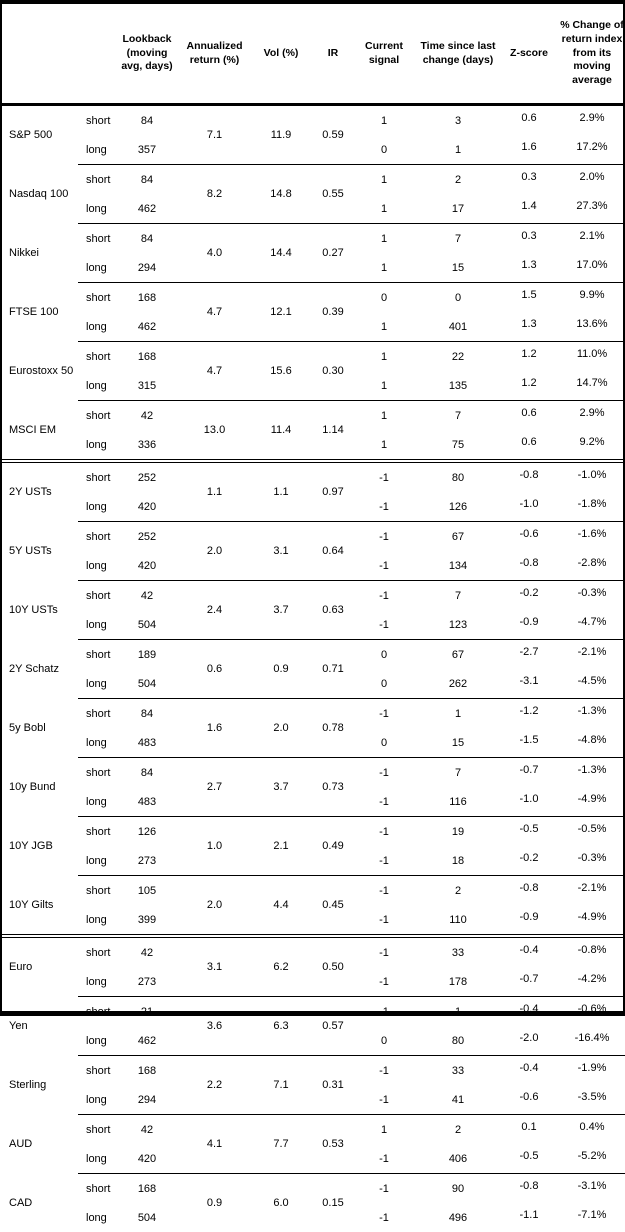  Describe the element at coordinates (458, 1012) in the screenshot. I see `time-since-value: 1` at that location.